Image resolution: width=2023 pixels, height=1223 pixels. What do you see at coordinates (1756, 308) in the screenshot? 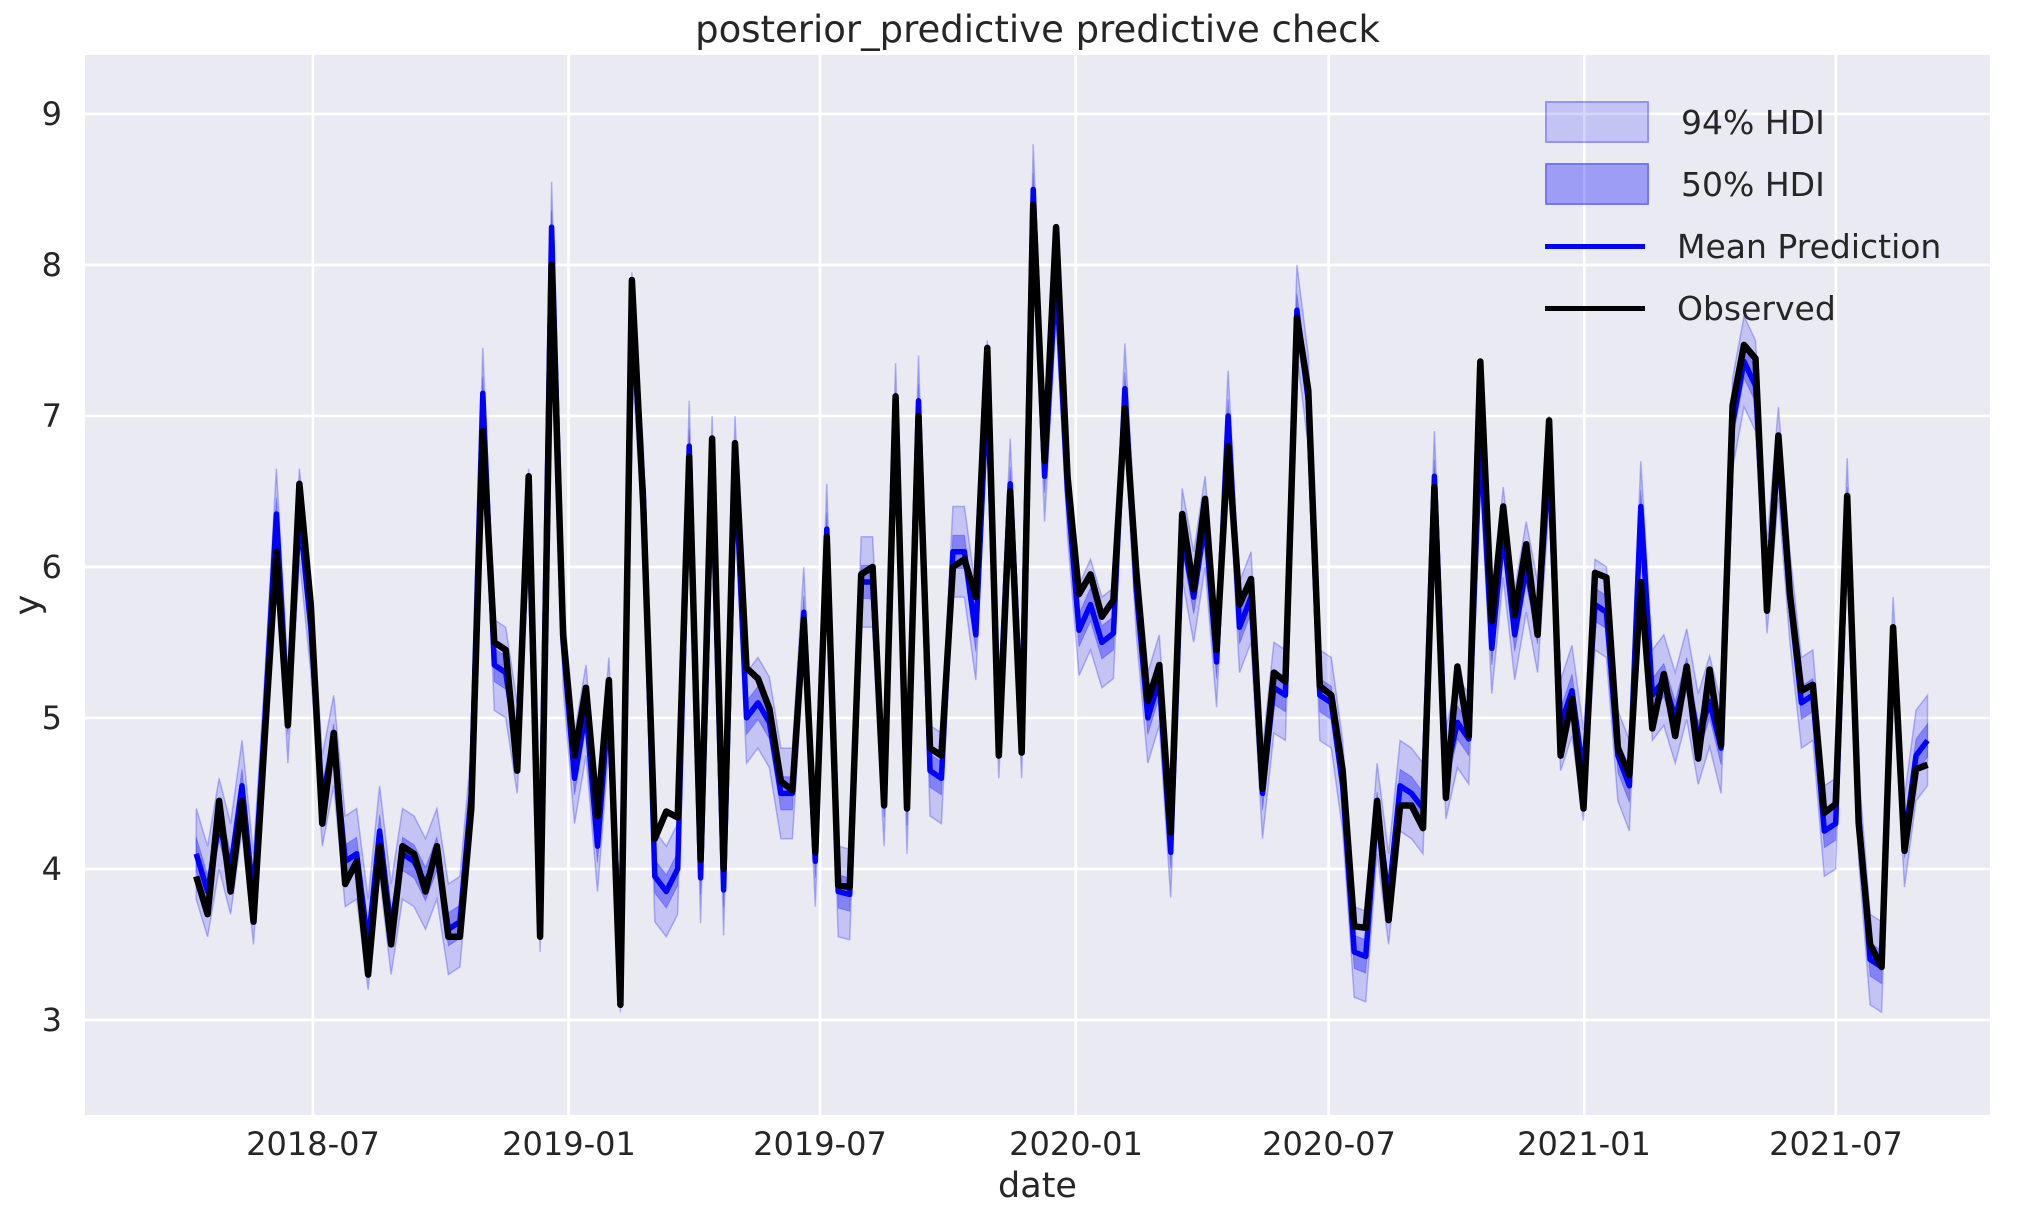
I see `legend-label-observed: Observed` at bounding box center [1756, 308].